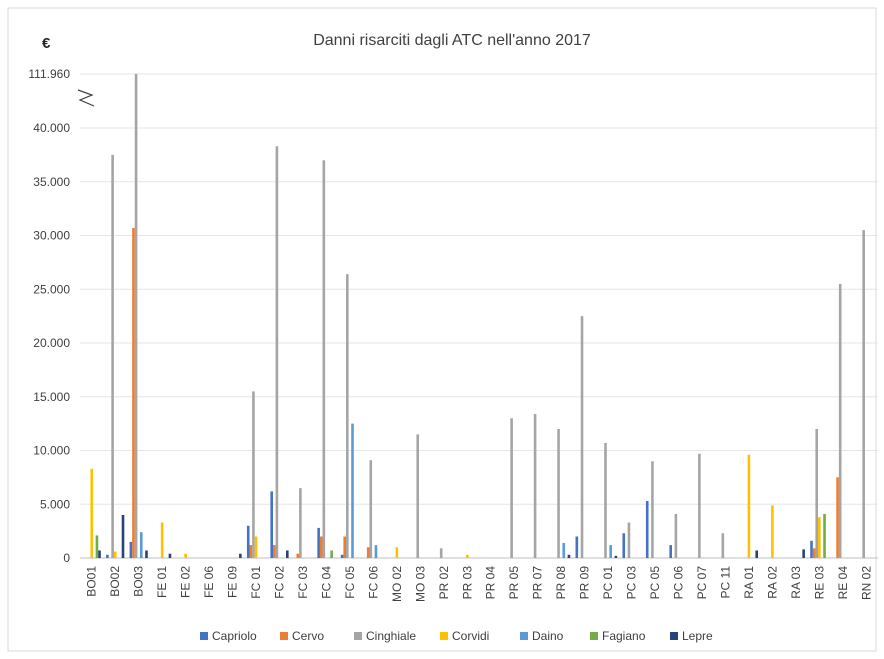  Describe the element at coordinates (186, 582) in the screenshot. I see `x-tick-label: FE 02` at that location.